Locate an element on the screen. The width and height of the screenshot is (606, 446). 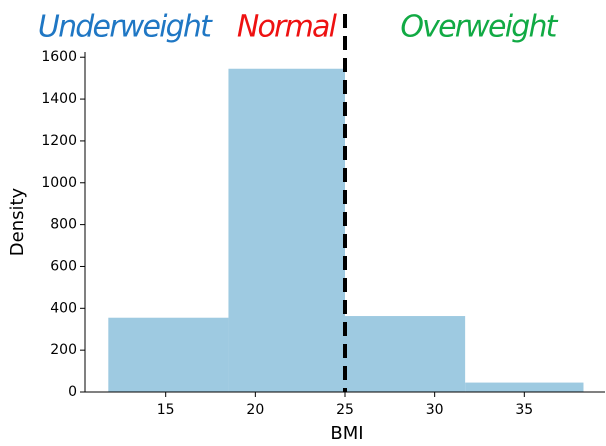
x-tick-label: 15 is located at coordinates (166, 410).